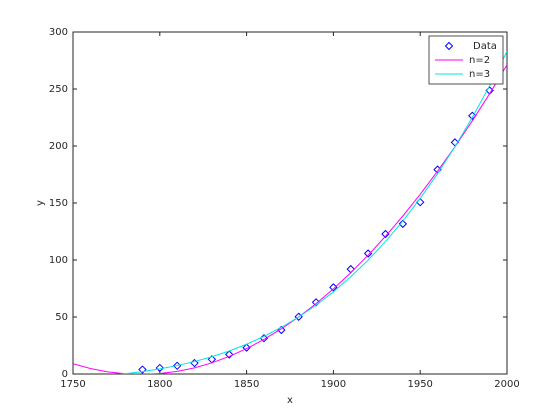  Describe the element at coordinates (479, 74) in the screenshot. I see `legend-label: n=3` at that location.